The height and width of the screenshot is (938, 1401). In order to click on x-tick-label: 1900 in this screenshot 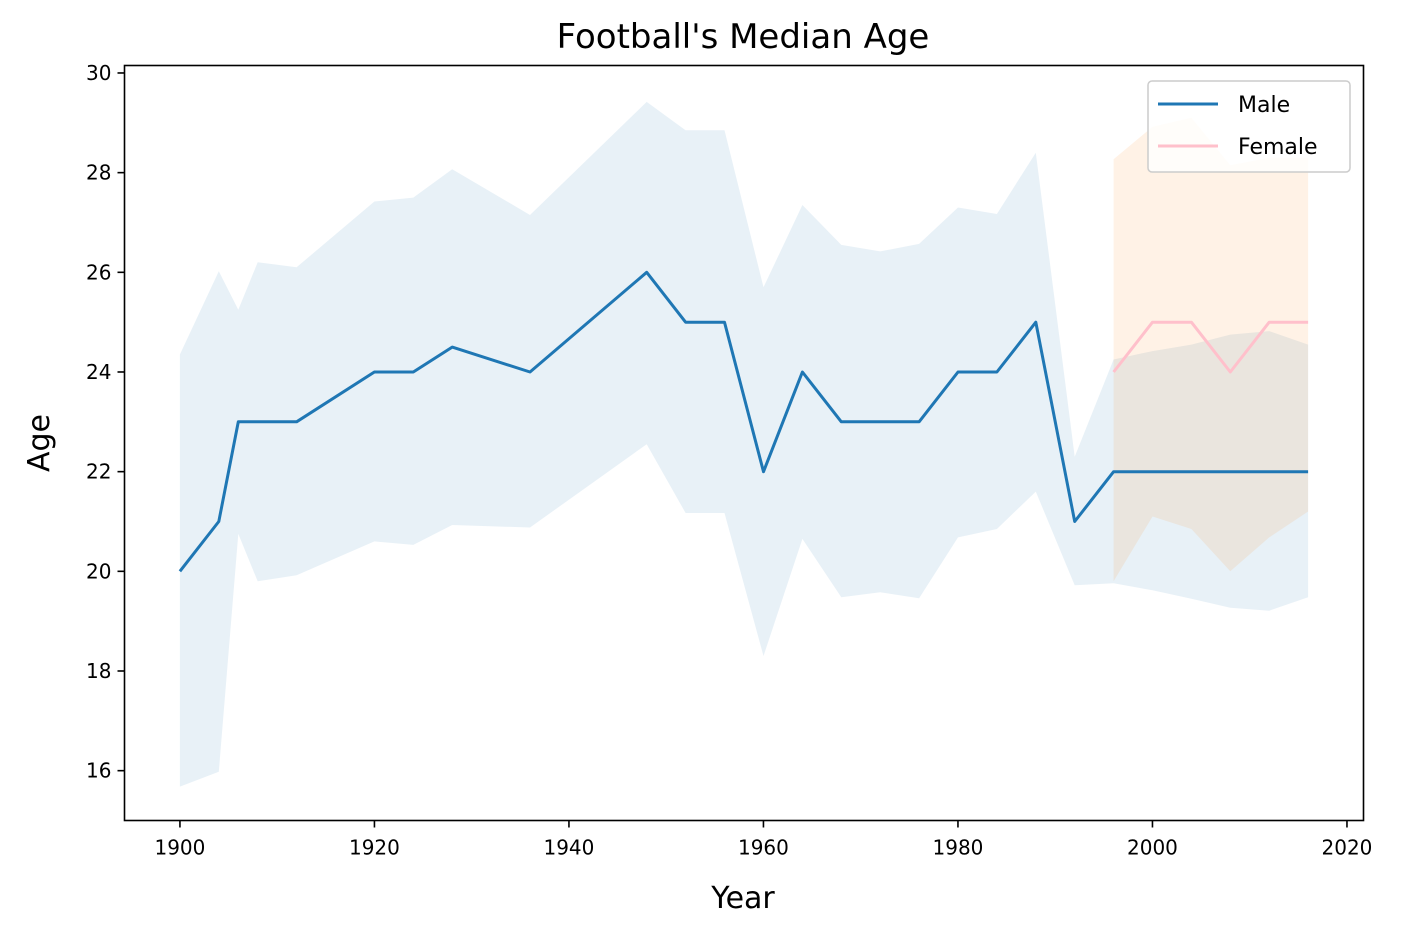, I will do `click(179, 848)`.